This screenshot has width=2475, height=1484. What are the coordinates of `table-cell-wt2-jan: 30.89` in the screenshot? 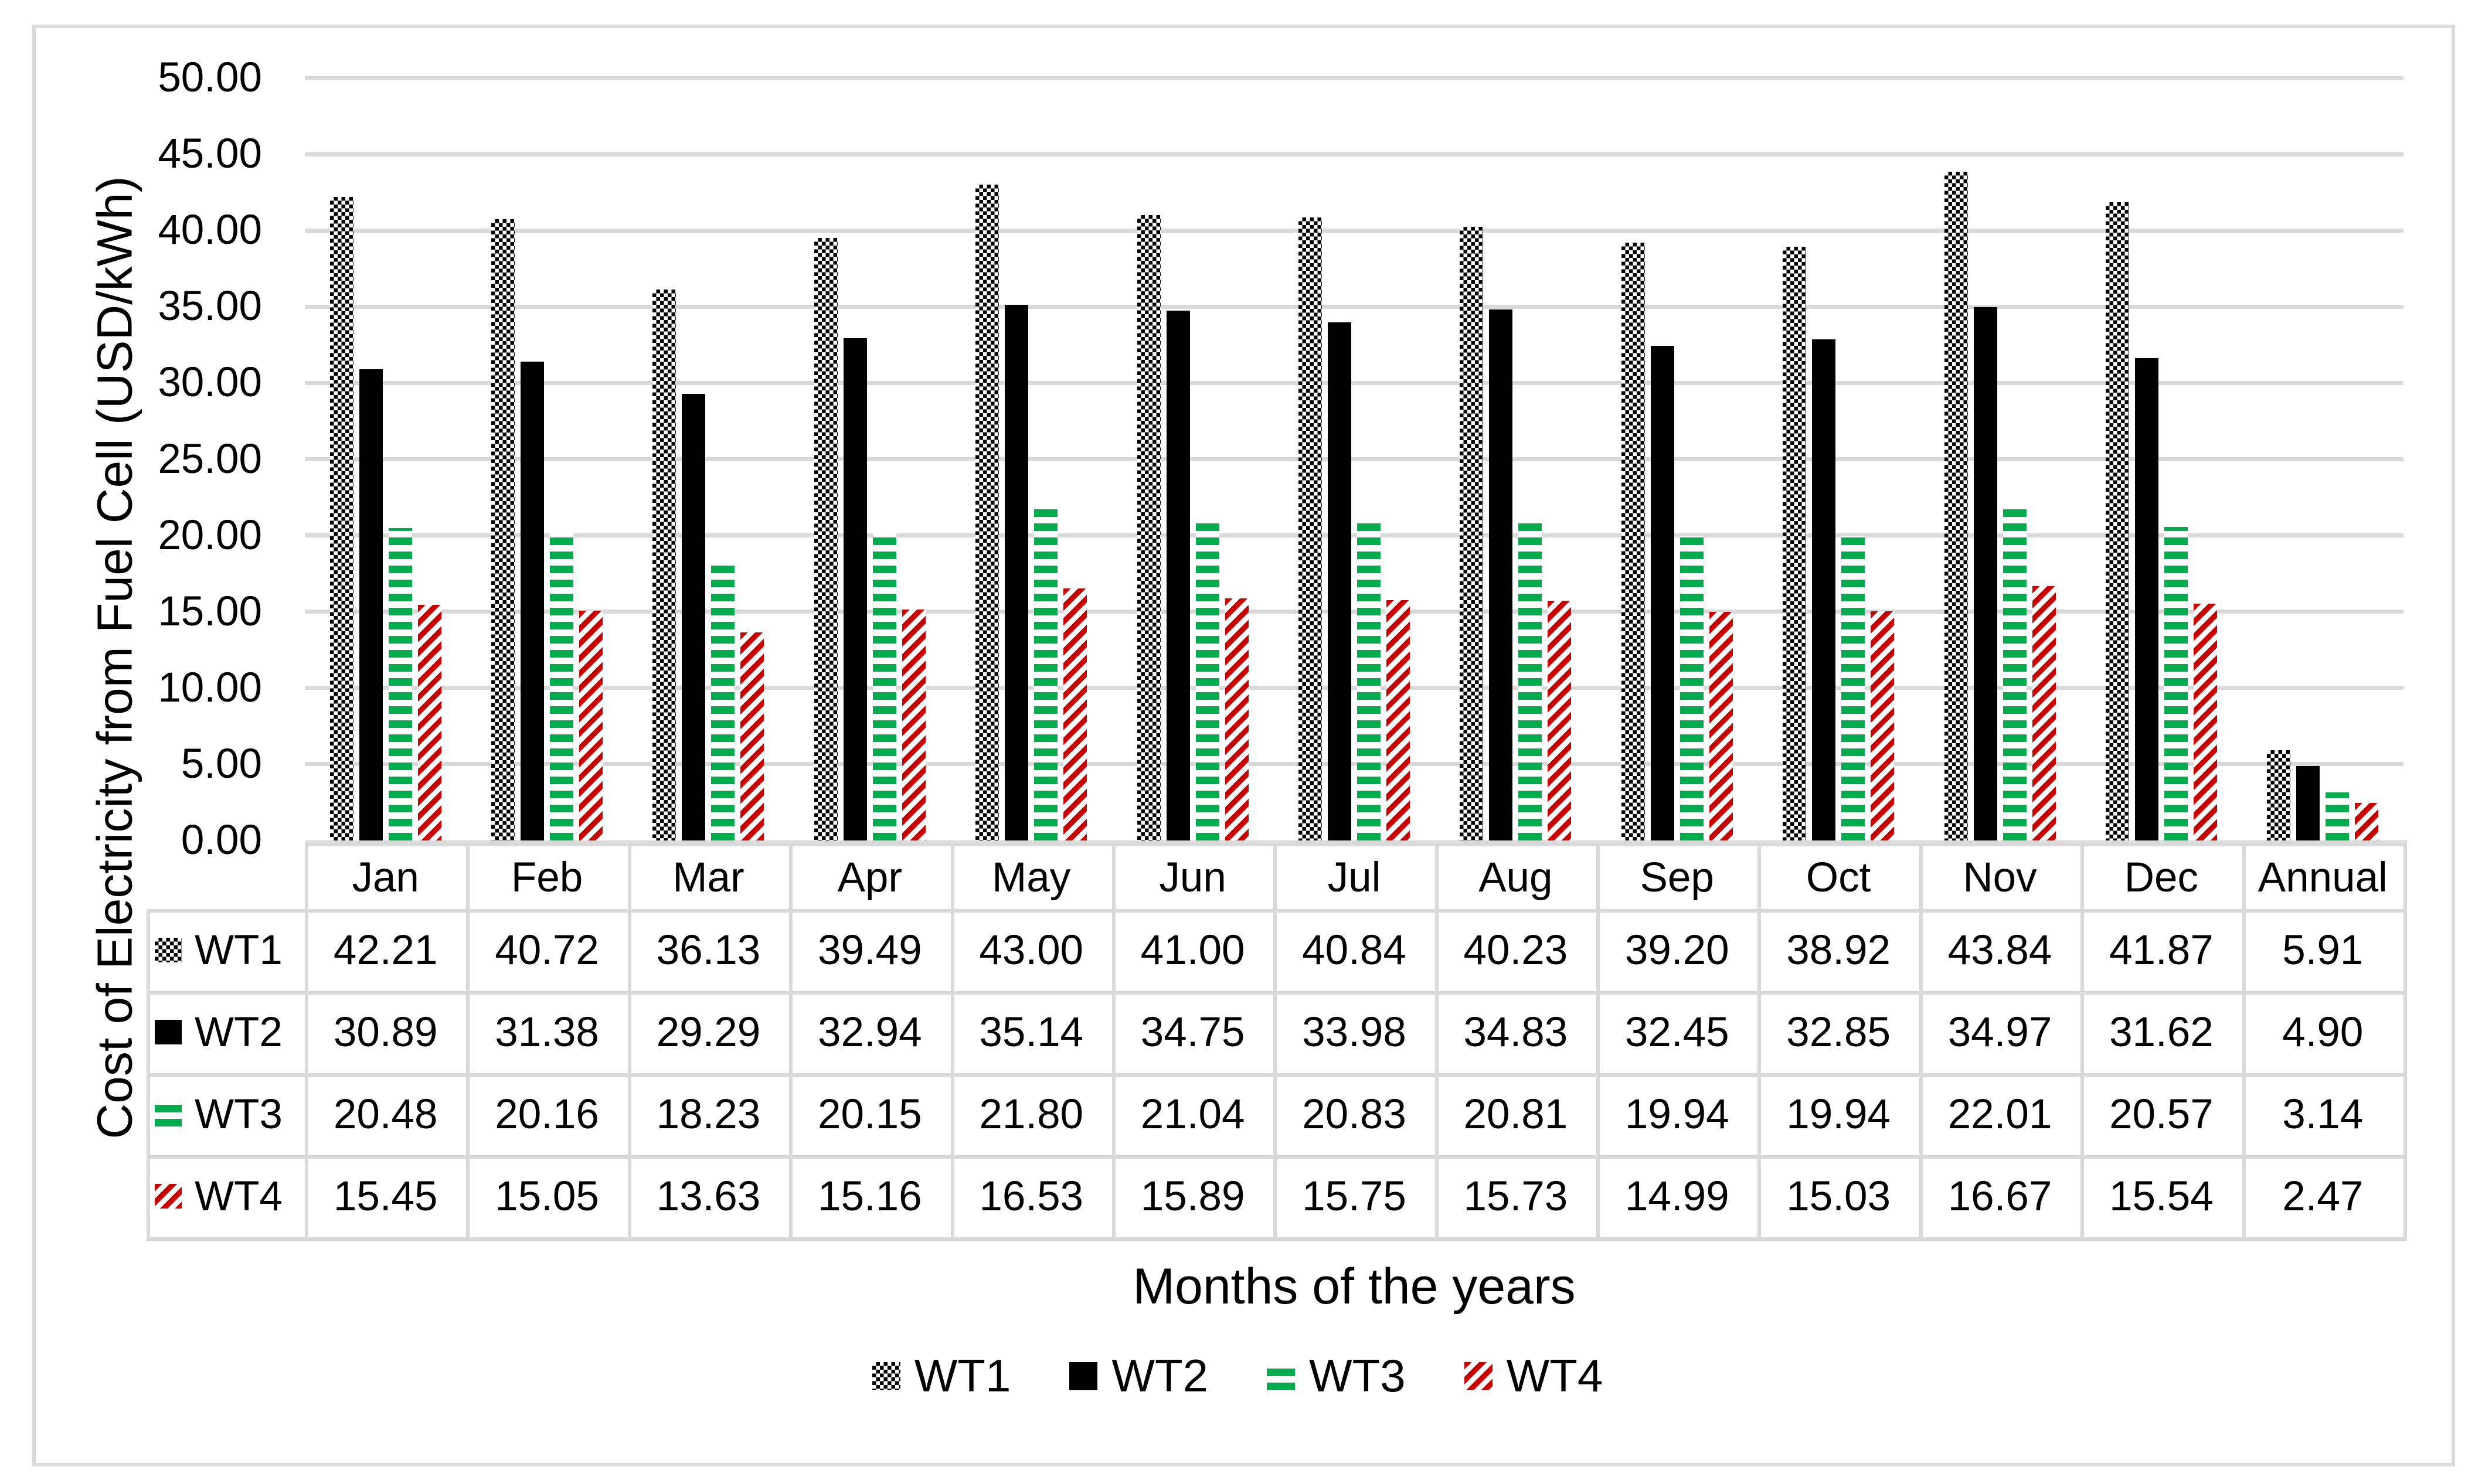 It's located at (385, 1032).